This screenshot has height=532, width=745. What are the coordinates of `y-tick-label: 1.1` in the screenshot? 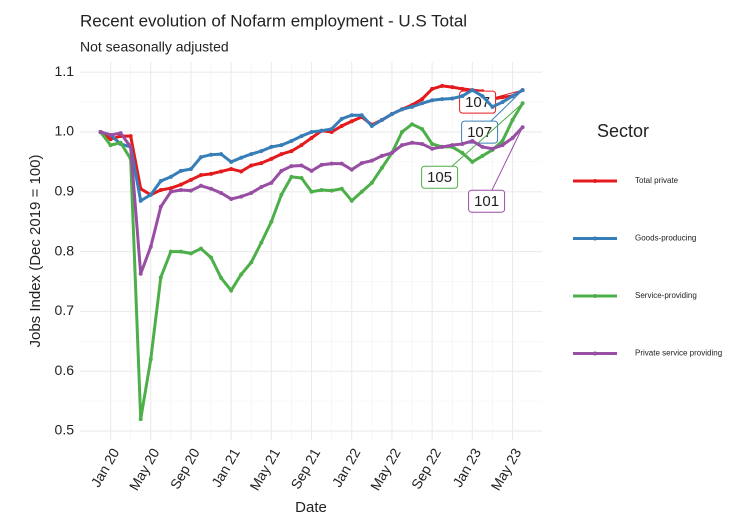 It's located at (65, 71).